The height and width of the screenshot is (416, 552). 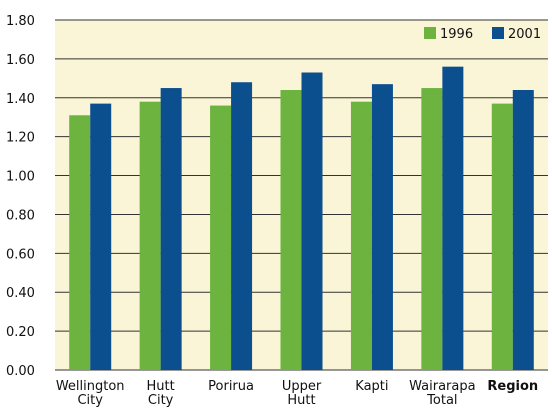 I want to click on legend-label: 1996, so click(x=456, y=34).